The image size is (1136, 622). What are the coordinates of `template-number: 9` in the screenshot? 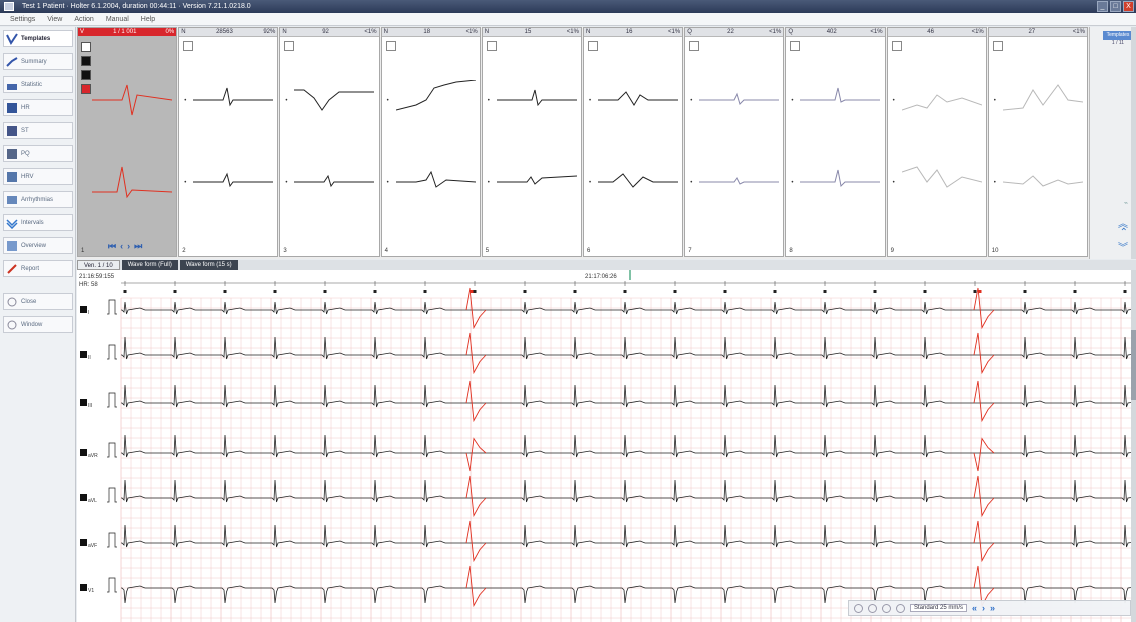 It's located at (892, 251).